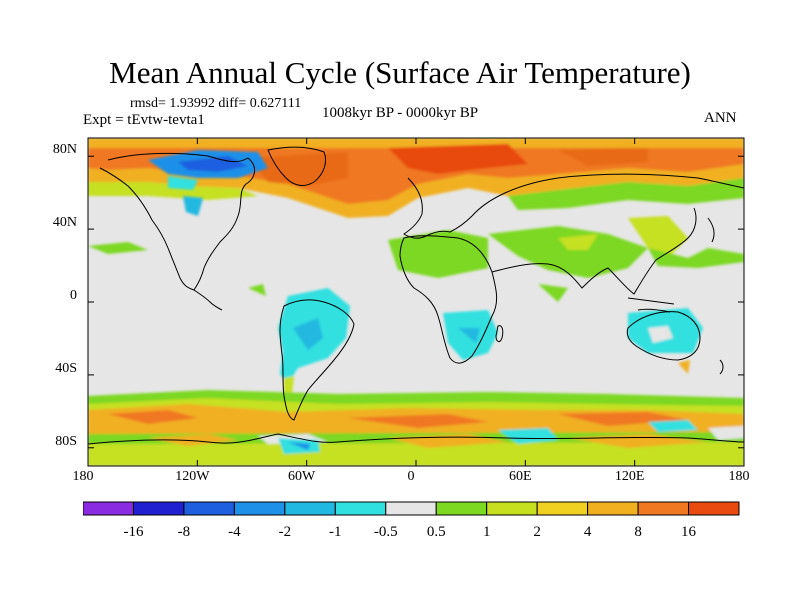  What do you see at coordinates (144, 120) in the screenshot?
I see `experiment-label: Expt = tEvtw-tevta1` at bounding box center [144, 120].